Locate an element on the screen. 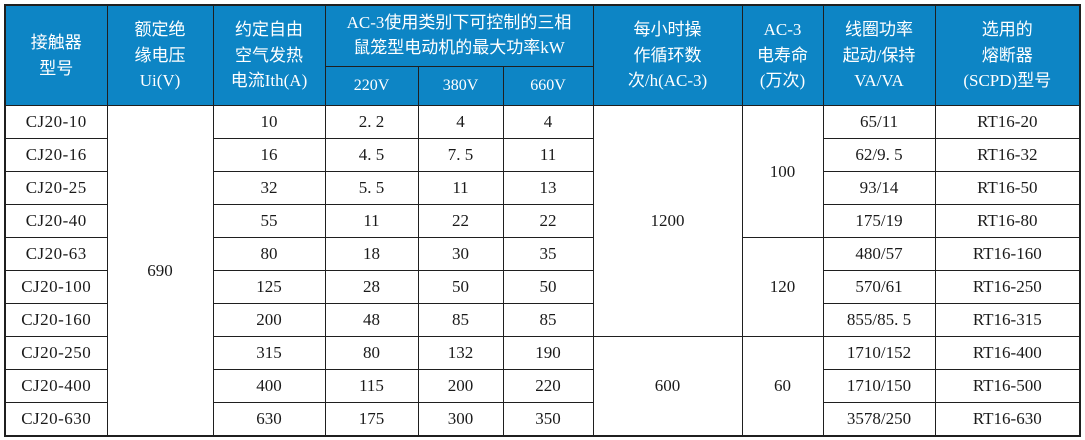  header-fuse: 选用的熔断器 (SCPD)型号 is located at coordinates (1007, 55).